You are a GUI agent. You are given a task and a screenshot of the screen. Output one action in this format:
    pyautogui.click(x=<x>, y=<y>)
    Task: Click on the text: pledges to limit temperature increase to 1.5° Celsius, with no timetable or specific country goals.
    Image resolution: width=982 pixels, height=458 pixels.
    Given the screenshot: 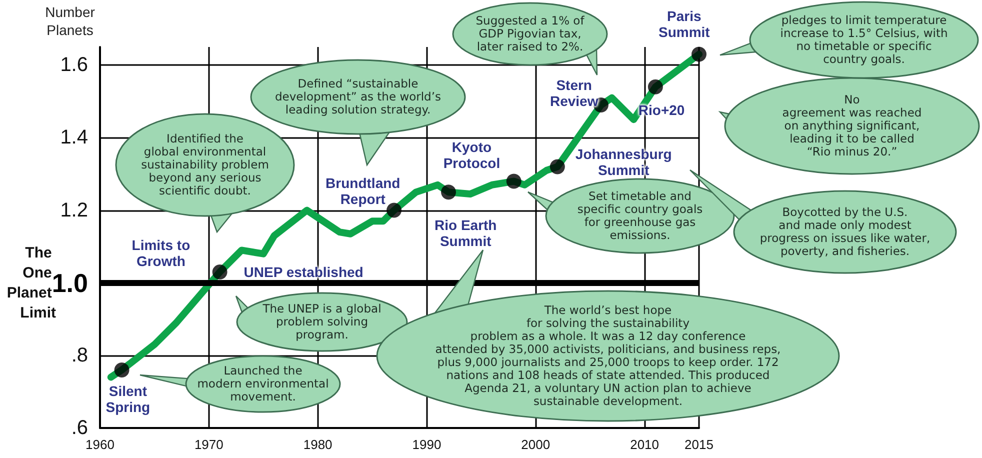 What is the action you would take?
    pyautogui.click(x=864, y=39)
    